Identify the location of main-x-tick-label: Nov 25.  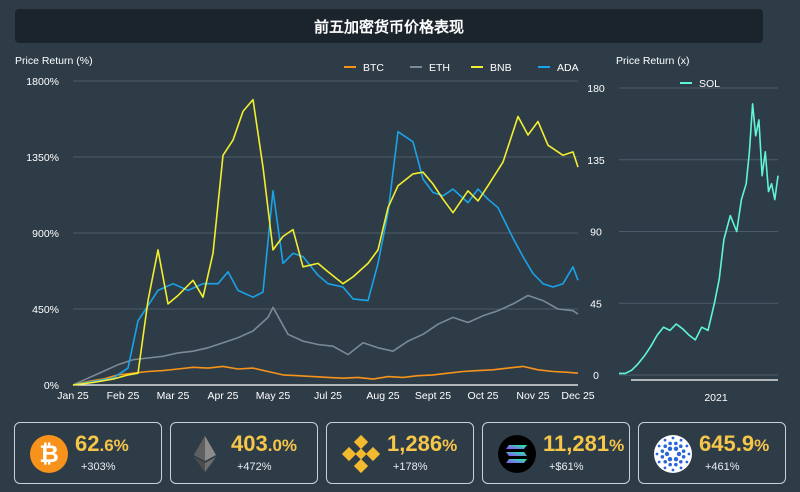
(532, 396).